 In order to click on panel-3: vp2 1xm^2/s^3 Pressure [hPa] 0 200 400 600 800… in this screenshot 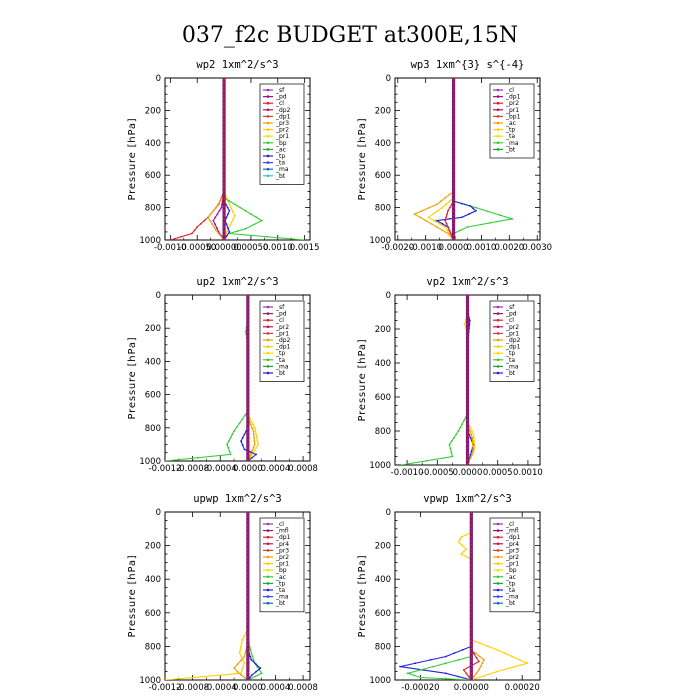, I will do `click(450, 377)`.